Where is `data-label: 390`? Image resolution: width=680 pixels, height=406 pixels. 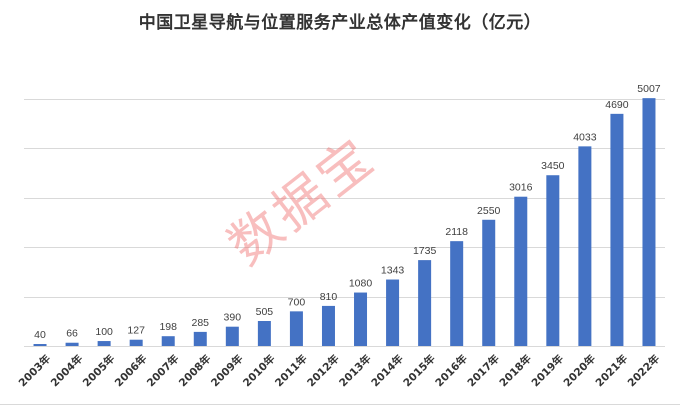 data-label: 390 is located at coordinates (233, 318).